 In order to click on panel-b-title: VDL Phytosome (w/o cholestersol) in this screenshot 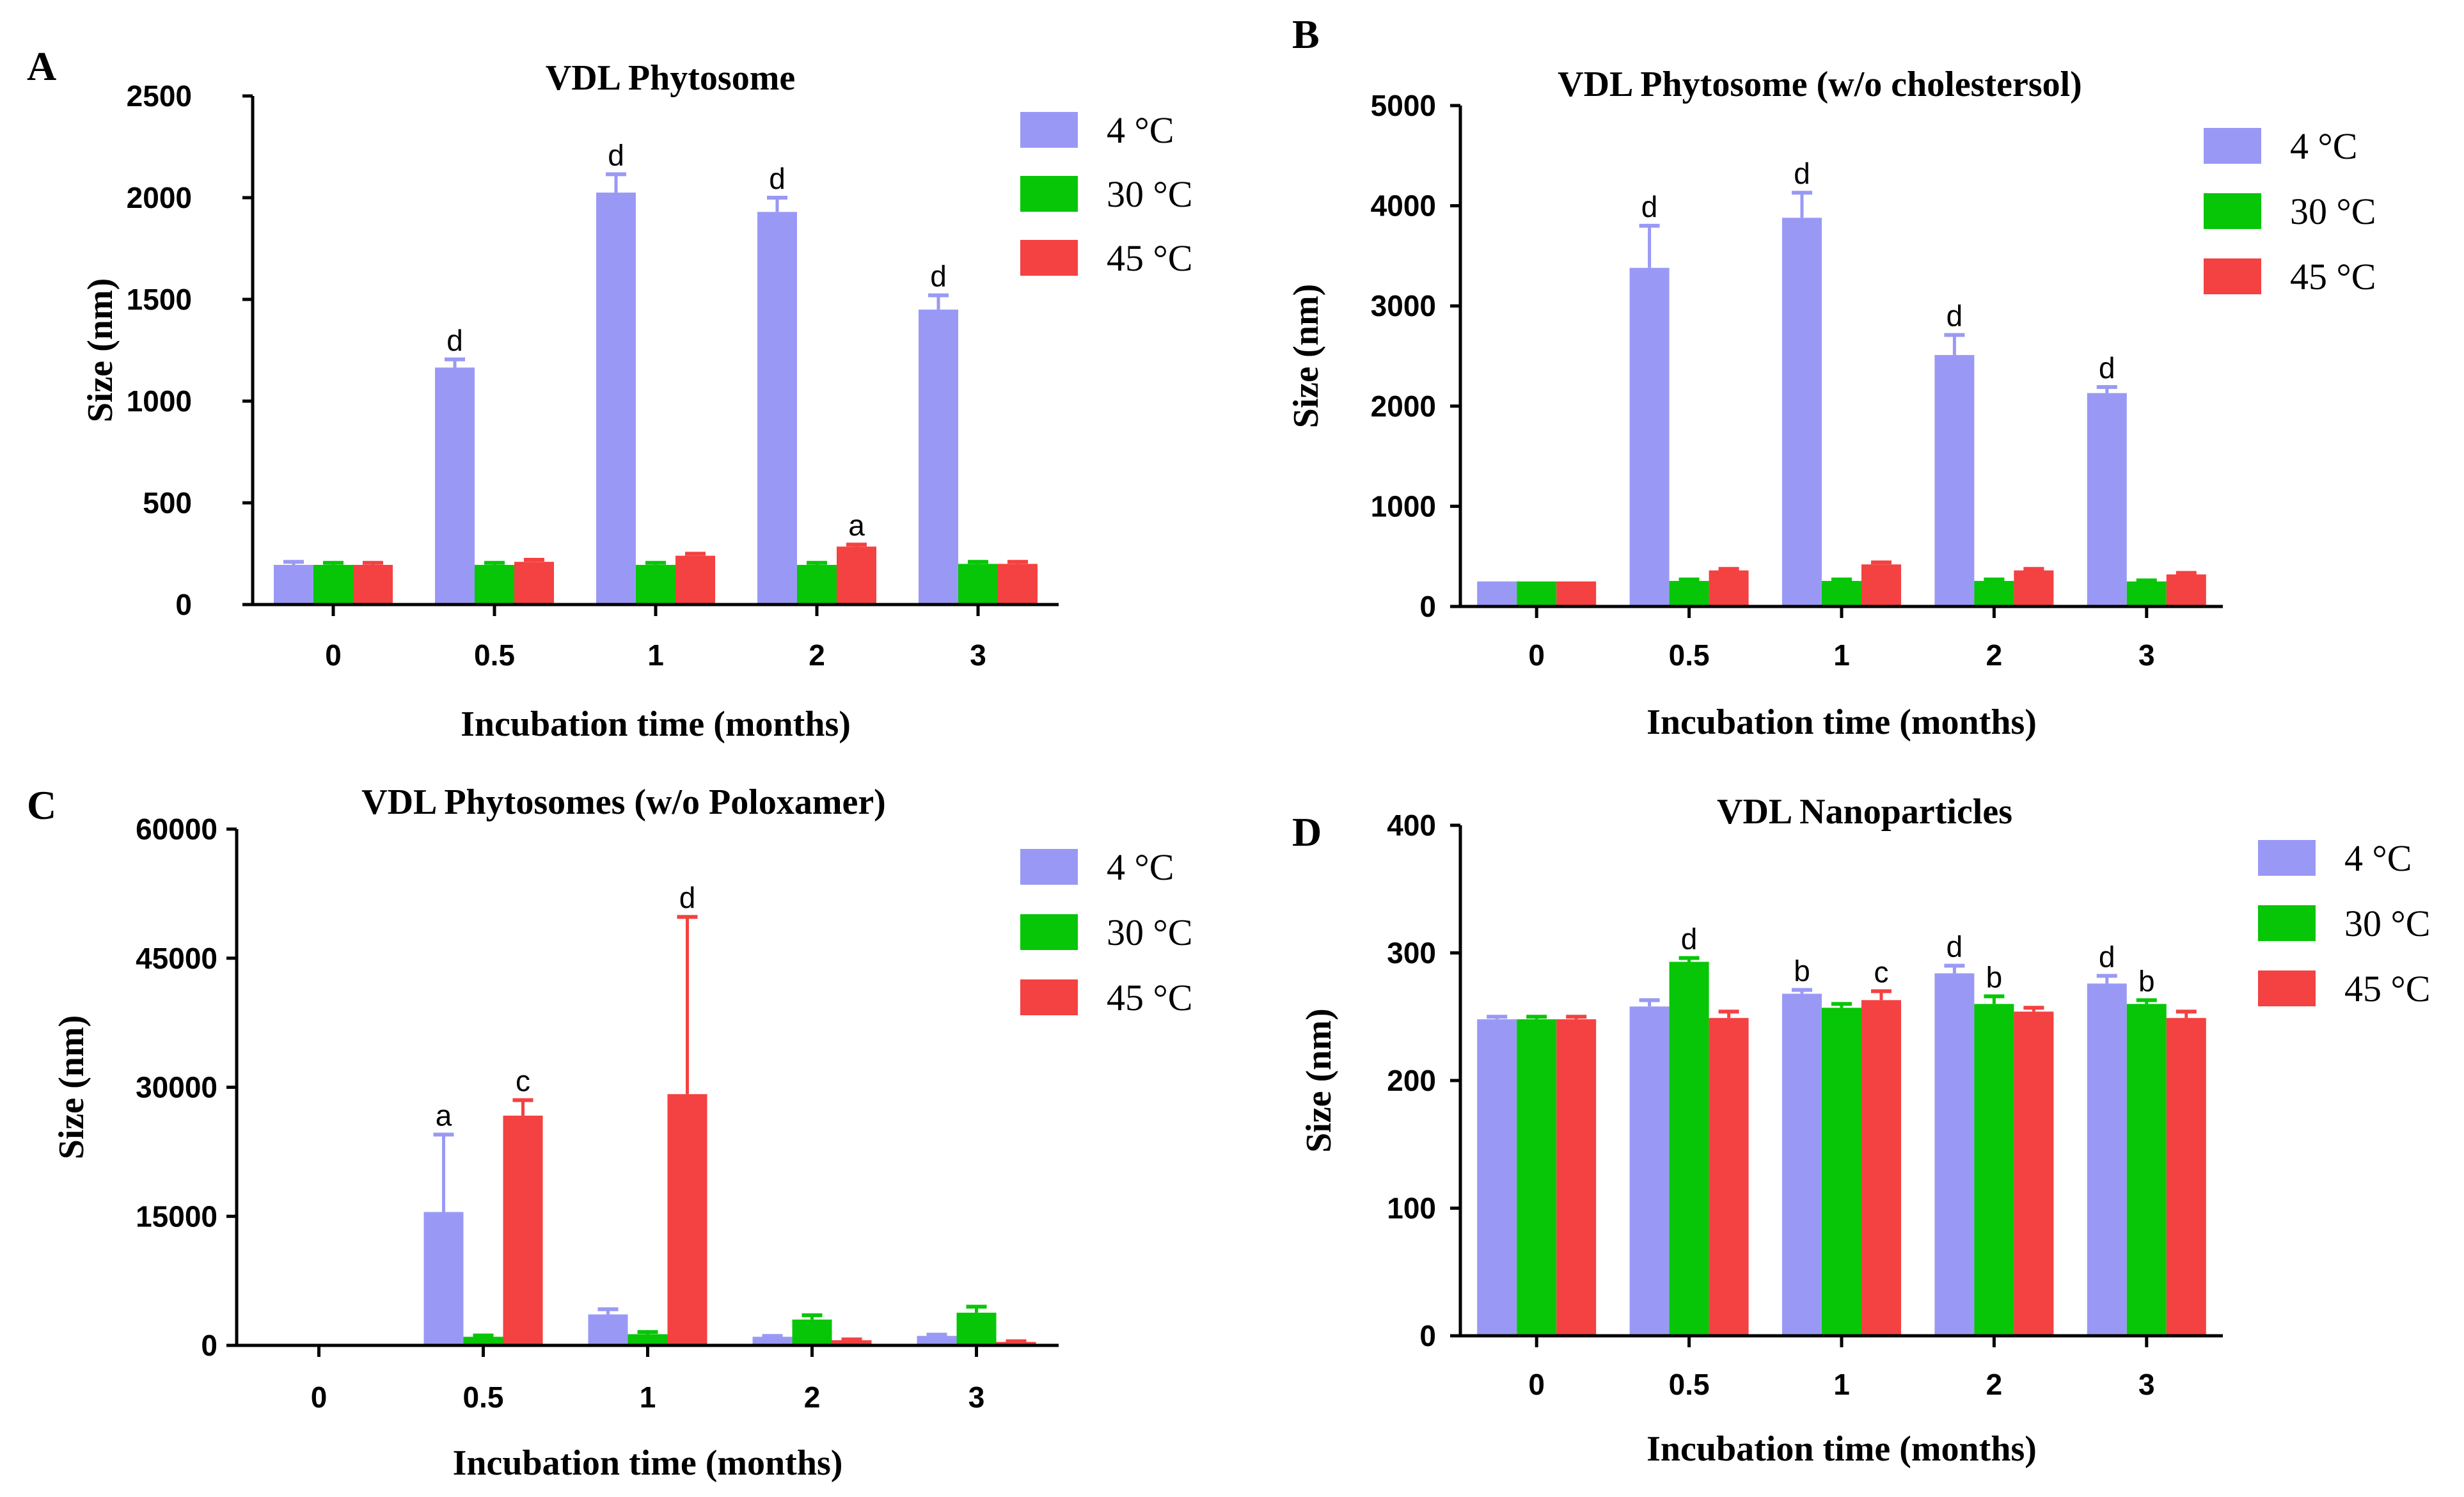, I will do `click(1820, 84)`.